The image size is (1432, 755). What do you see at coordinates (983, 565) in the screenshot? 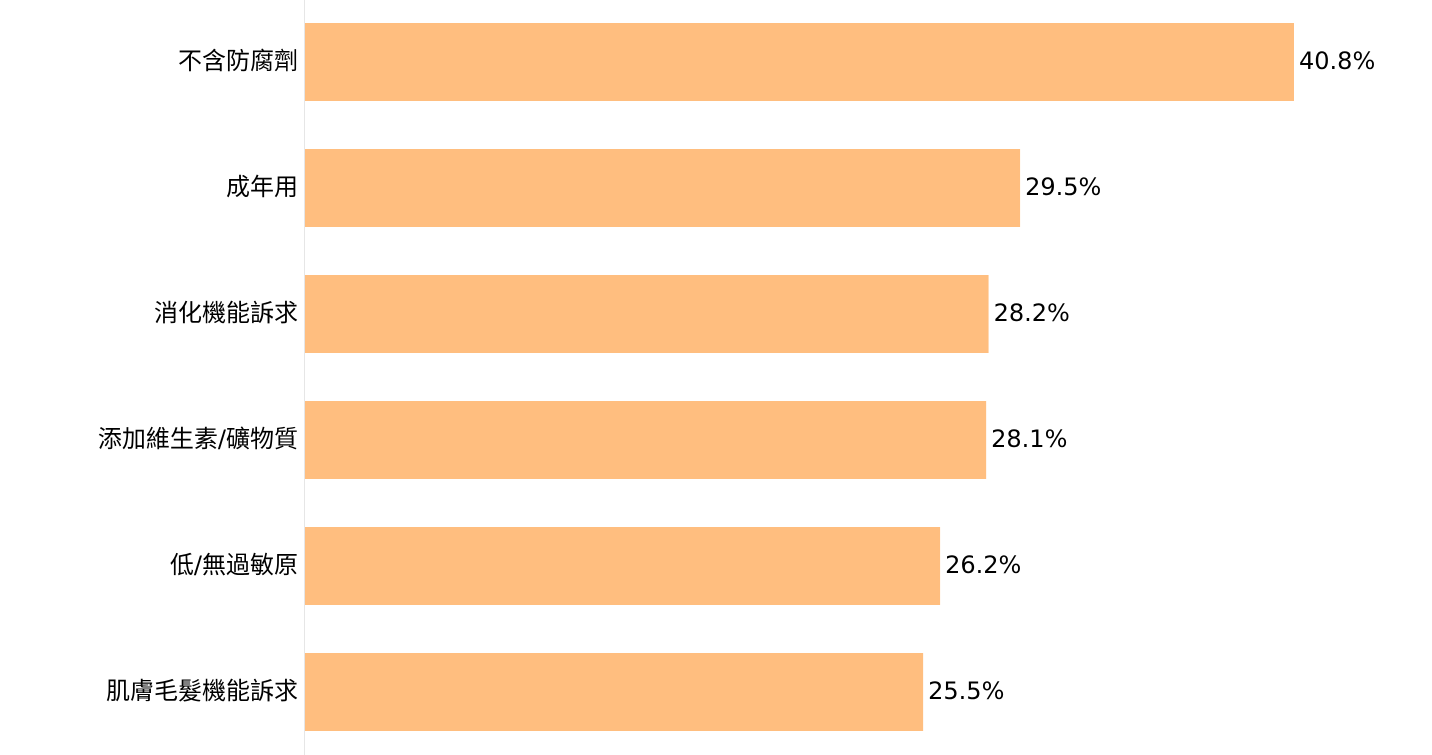
I see `value-label: 26.2%` at bounding box center [983, 565].